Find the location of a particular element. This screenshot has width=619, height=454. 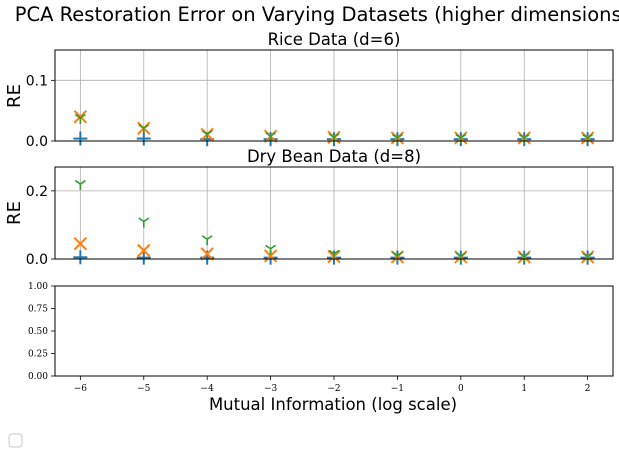

panel-empty-yticks: 0.00 0.25 0.50 0.75 1.00 is located at coordinates (41, 332).